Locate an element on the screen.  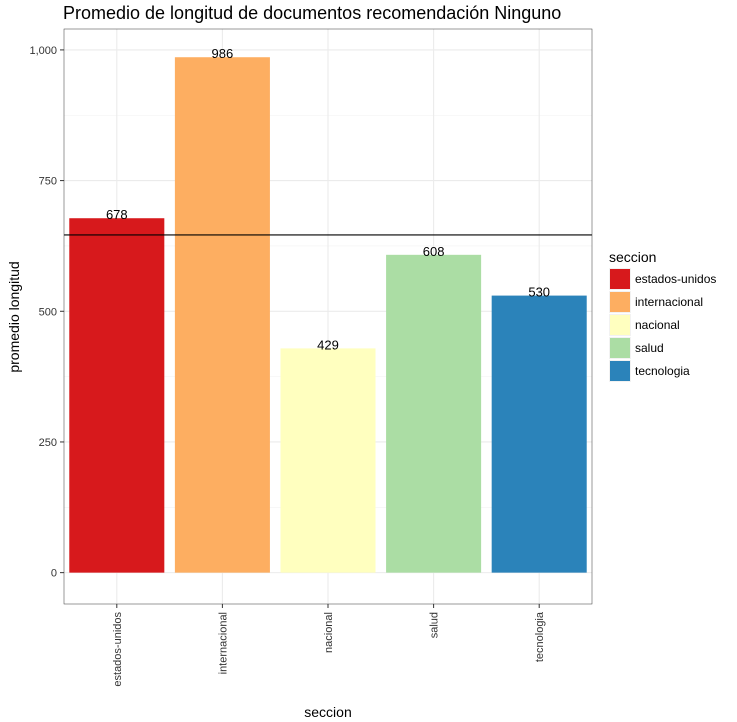
y-tick-label: 500 is located at coordinates (48, 312).